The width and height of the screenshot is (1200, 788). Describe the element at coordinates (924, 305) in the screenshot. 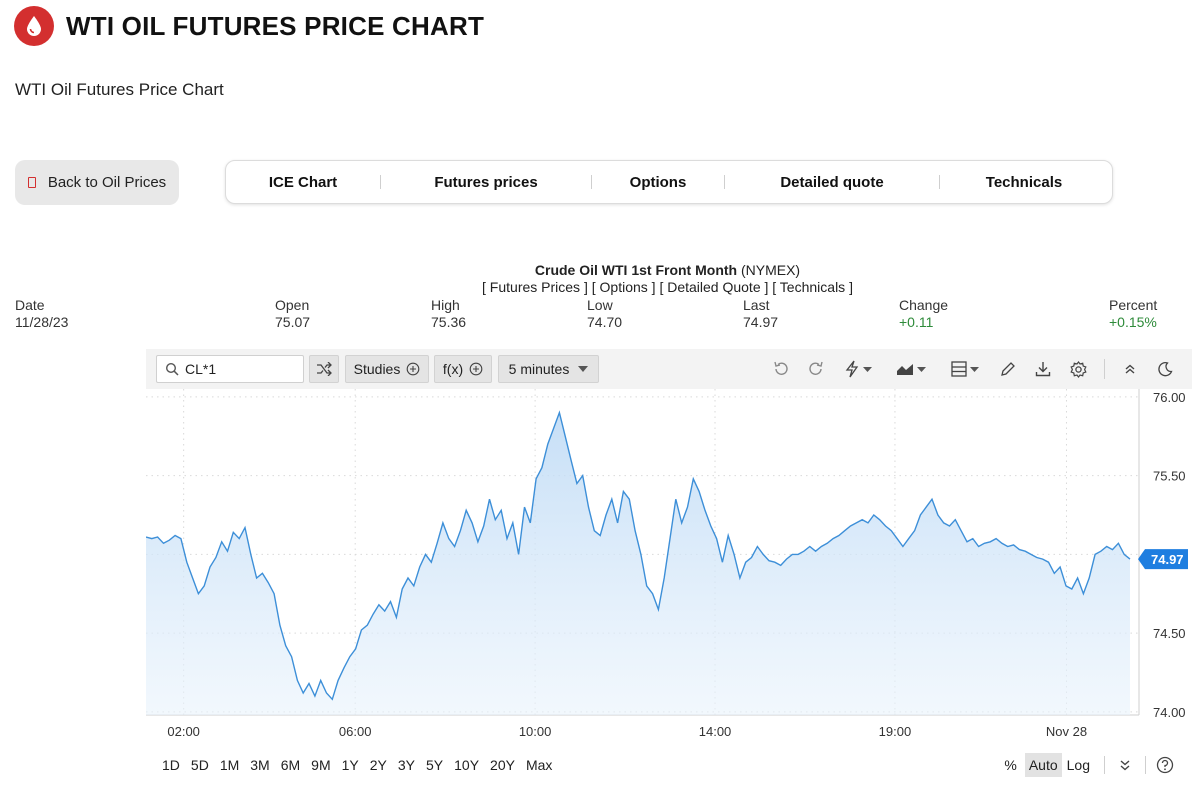

I see `stat-label: Change` at that location.